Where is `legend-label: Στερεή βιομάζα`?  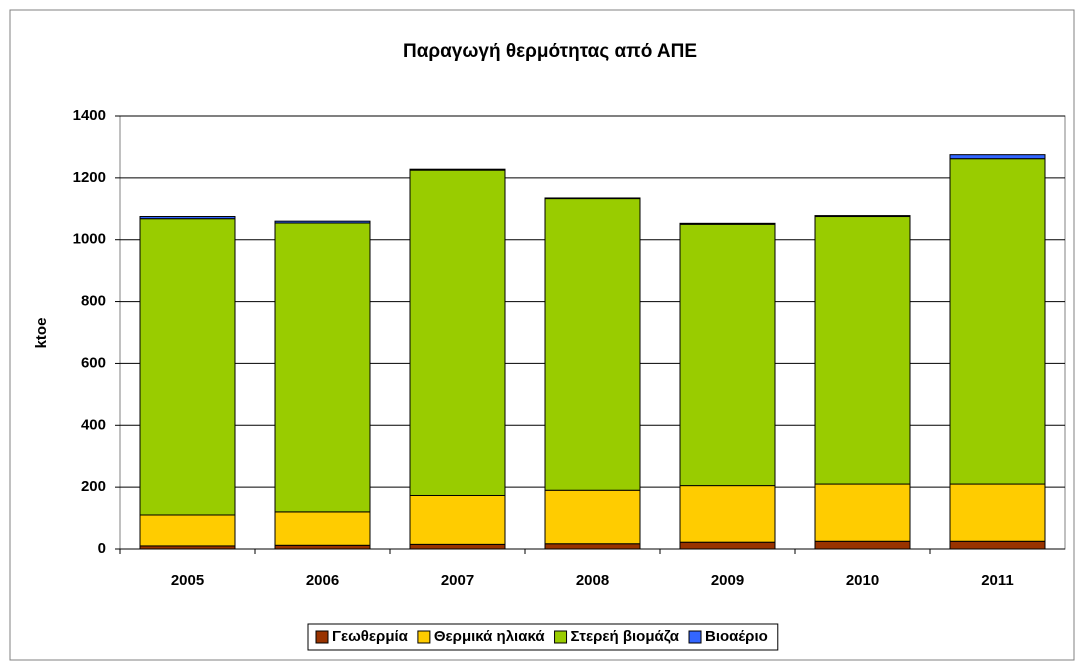
legend-label: Στερεή βιομάζα is located at coordinates (625, 636).